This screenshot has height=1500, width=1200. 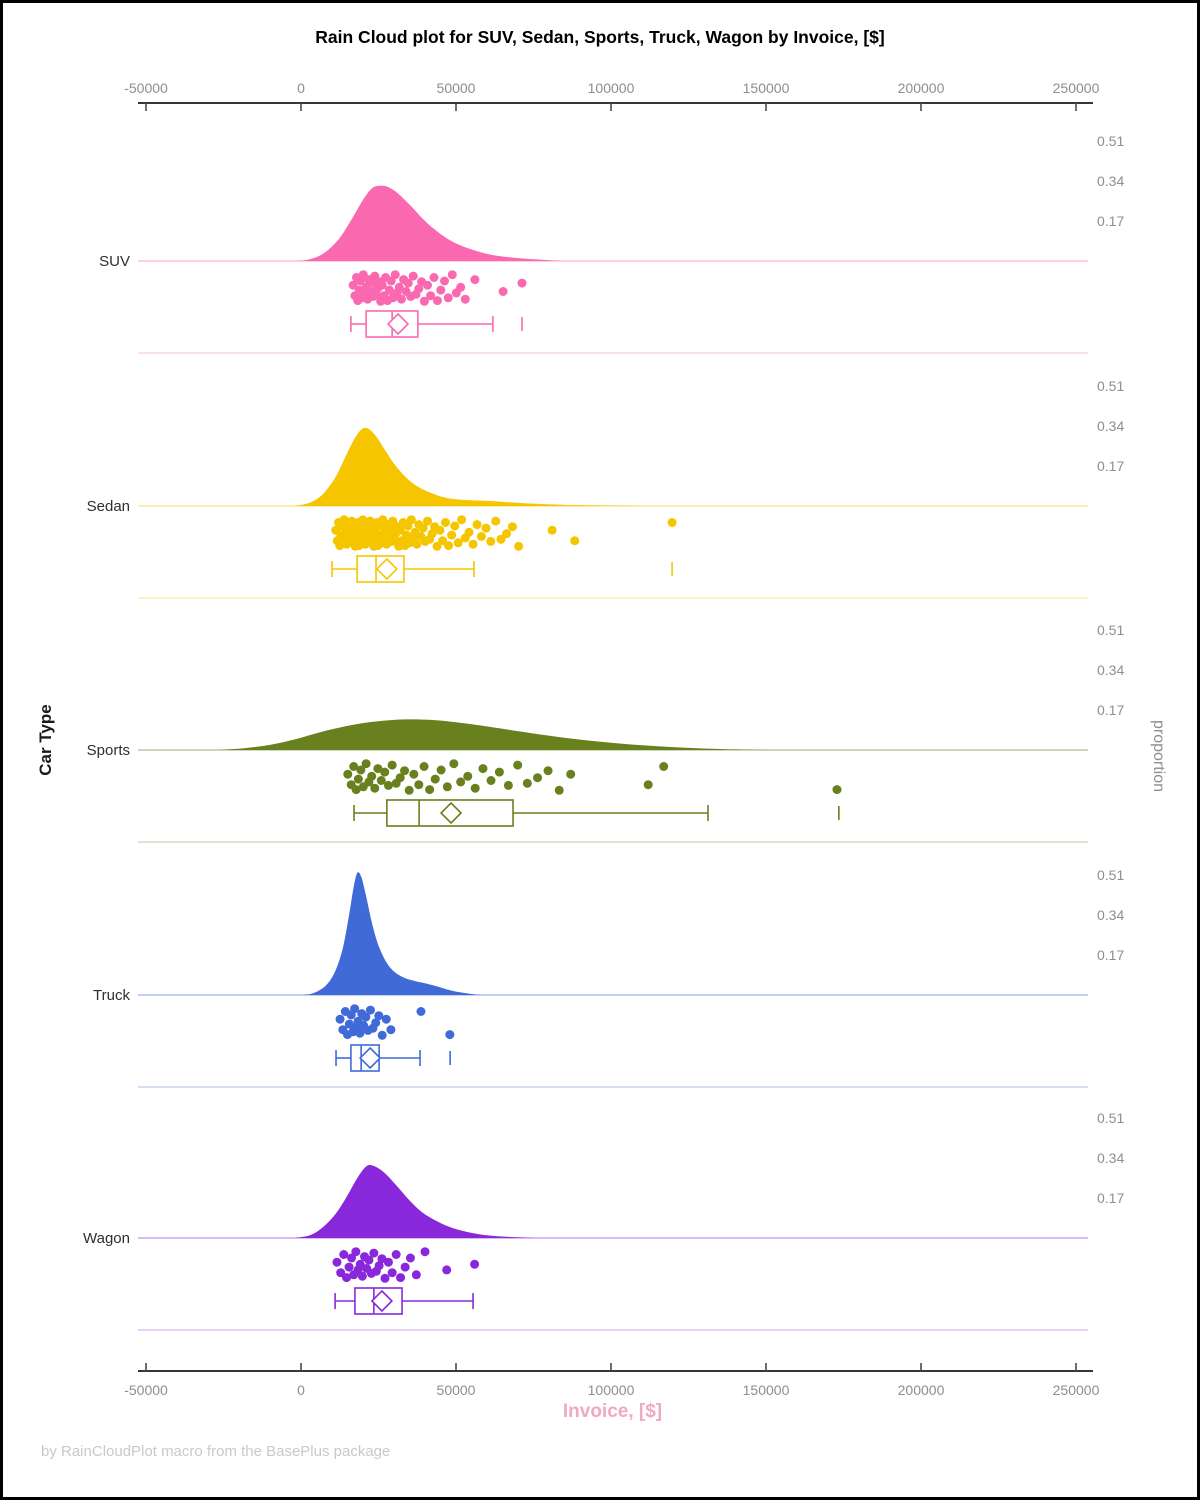 I want to click on y-axis-title: Car Type, so click(x=45, y=740).